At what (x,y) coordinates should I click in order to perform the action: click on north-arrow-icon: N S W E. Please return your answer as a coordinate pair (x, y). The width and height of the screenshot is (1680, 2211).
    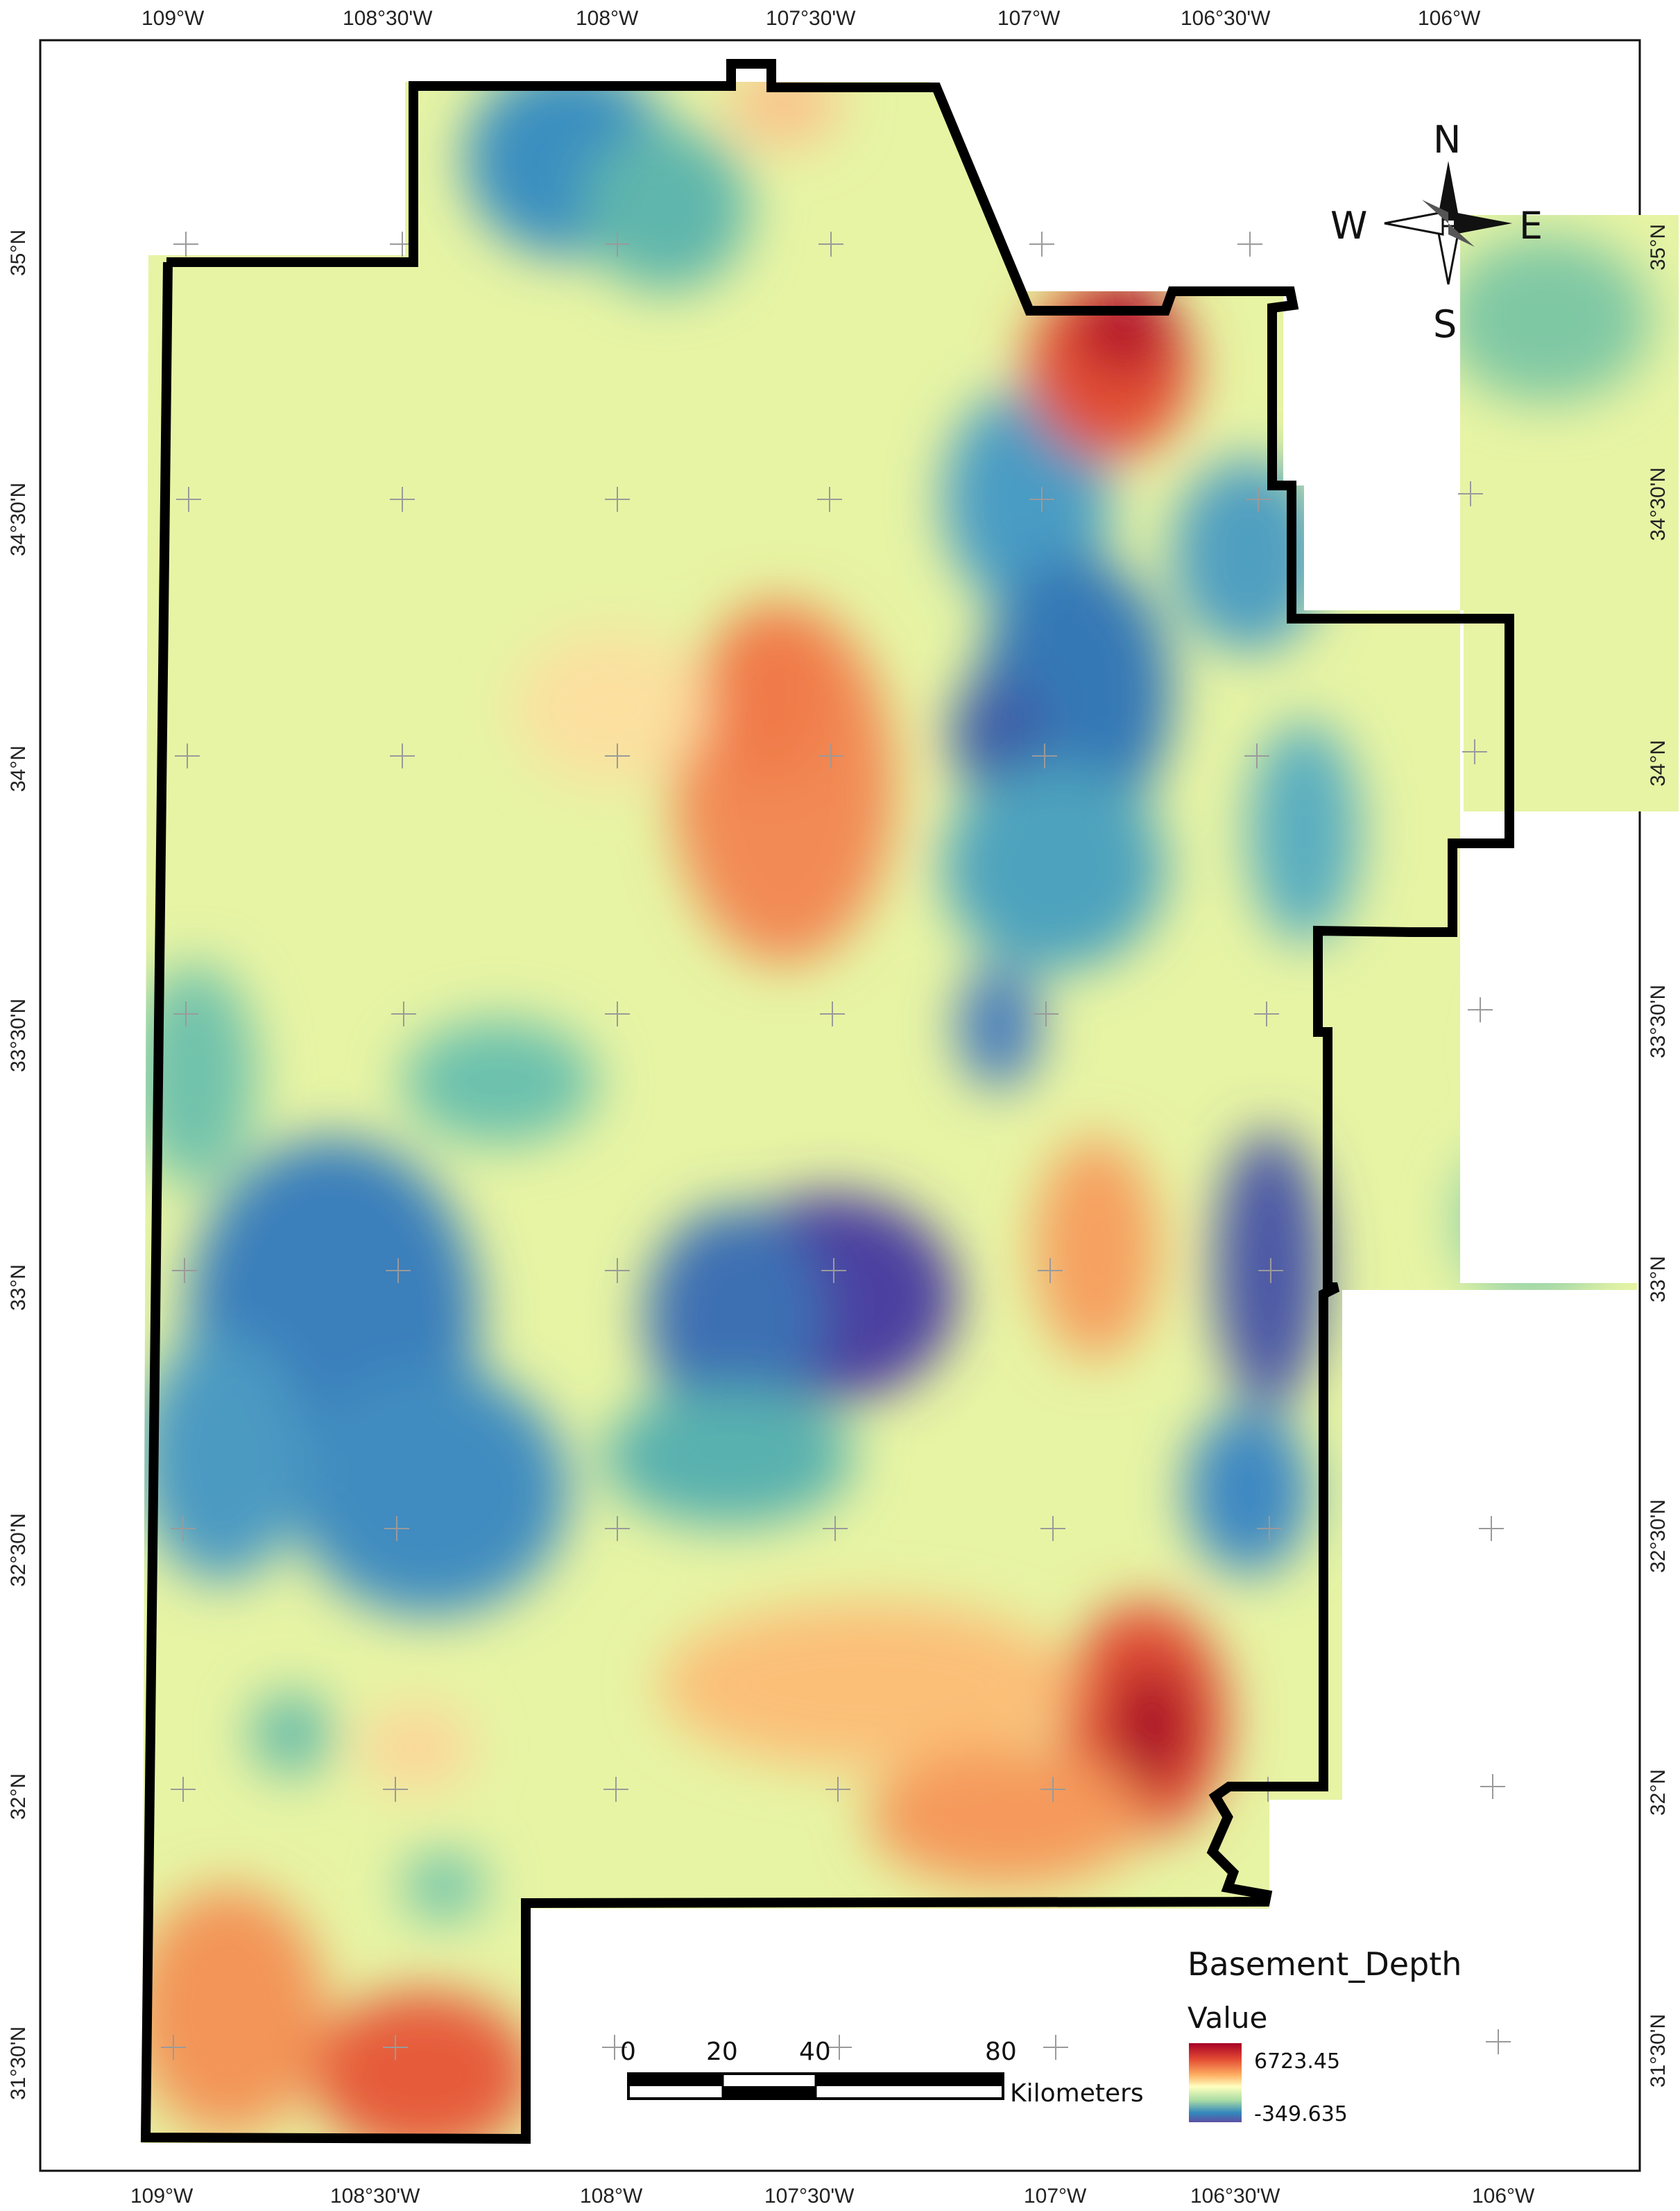
    Looking at the image, I should click on (1436, 232).